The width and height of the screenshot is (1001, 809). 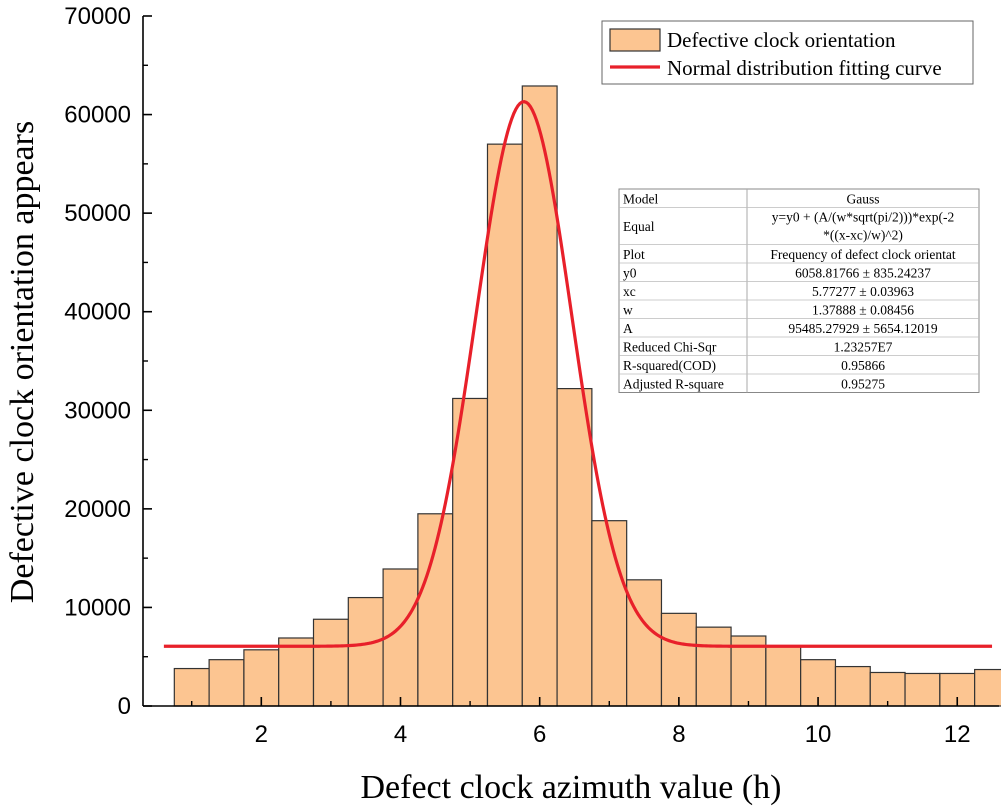 What do you see at coordinates (97, 312) in the screenshot?
I see `y-tick-label-4: 40000` at bounding box center [97, 312].